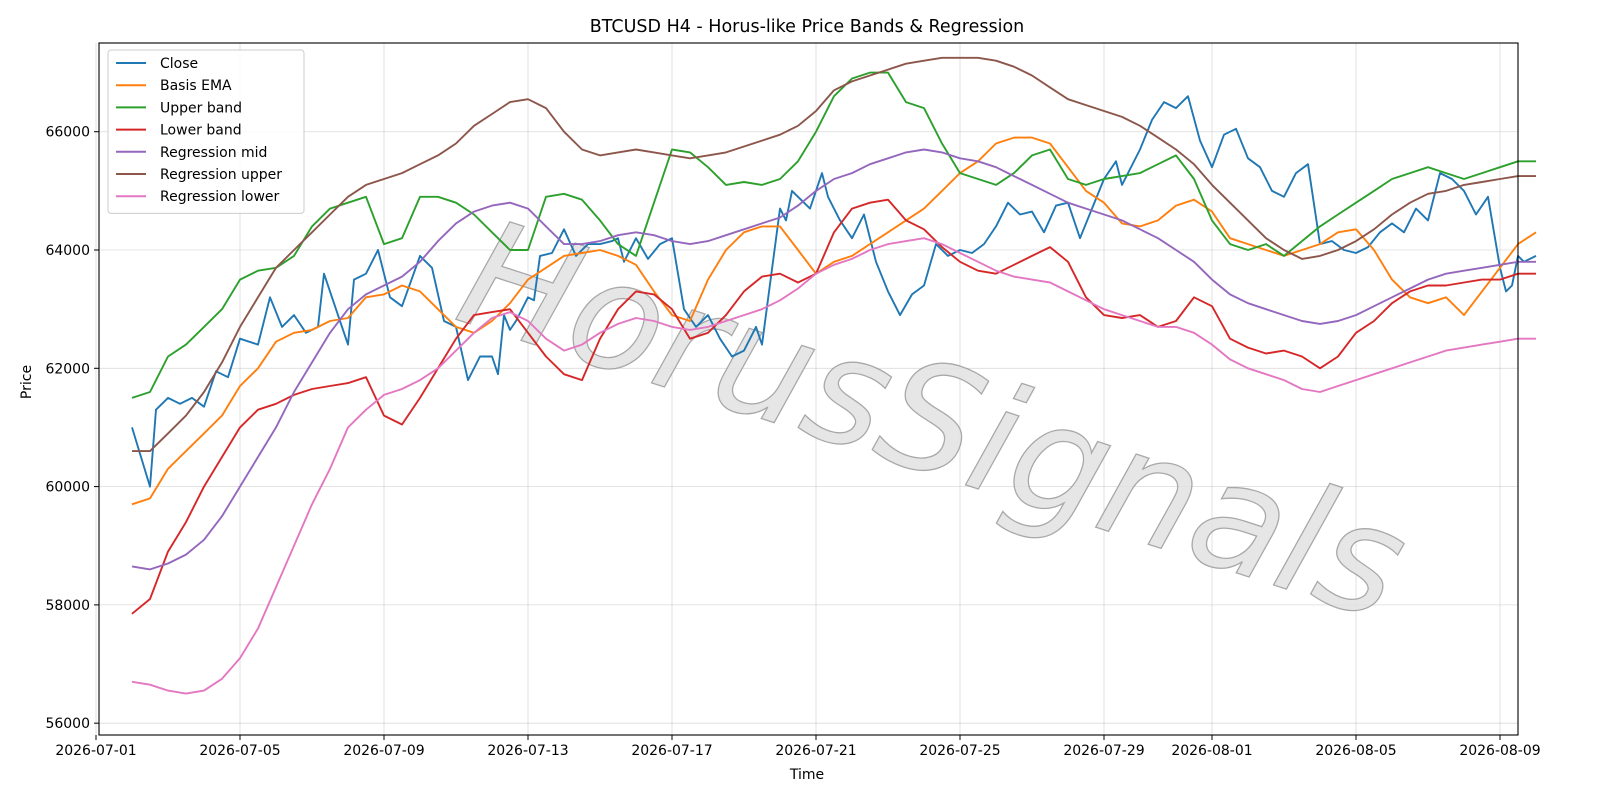 The width and height of the screenshot is (1600, 800). I want to click on legend-label: Upper band, so click(201, 108).